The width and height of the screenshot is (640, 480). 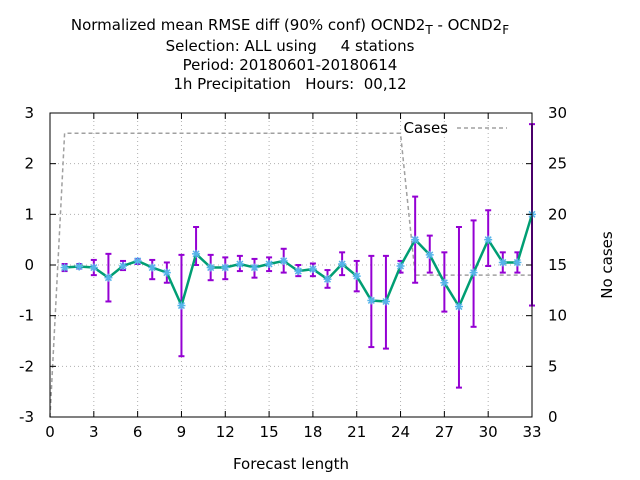 What do you see at coordinates (29, 214) in the screenshot?
I see `y-tick-label: 1` at bounding box center [29, 214].